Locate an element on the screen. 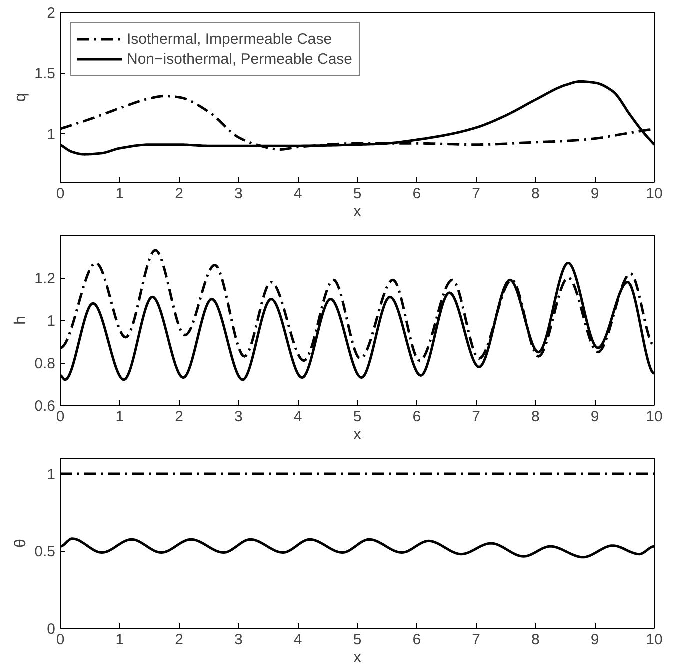 The width and height of the screenshot is (679, 670). y-axis-title: q is located at coordinates (21, 97).